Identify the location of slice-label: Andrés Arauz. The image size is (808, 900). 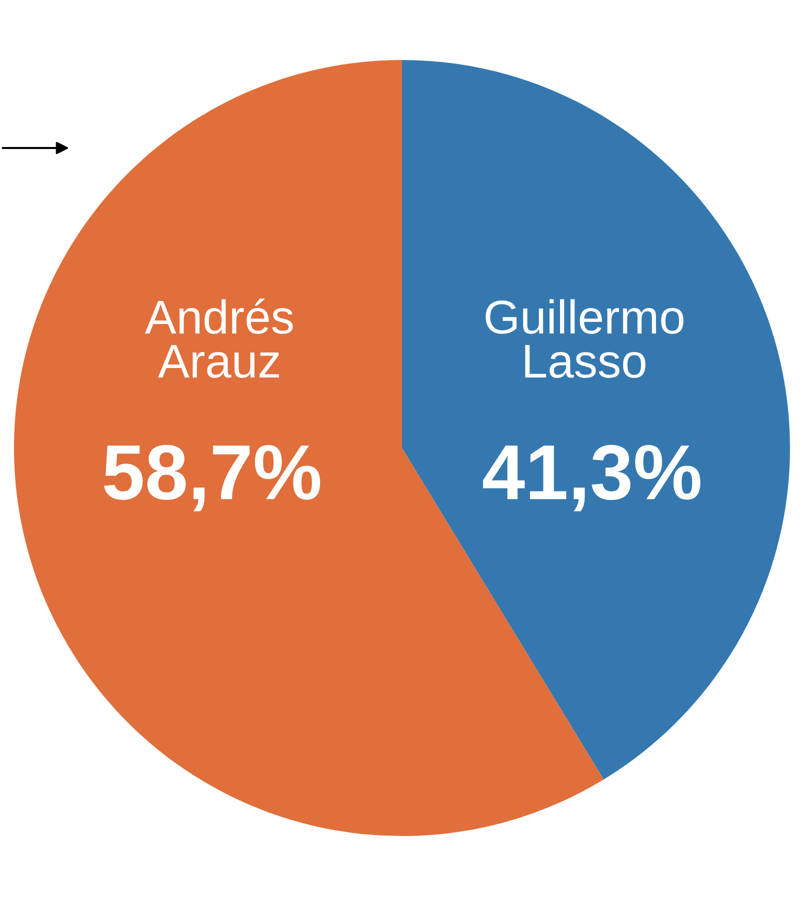
(218, 338).